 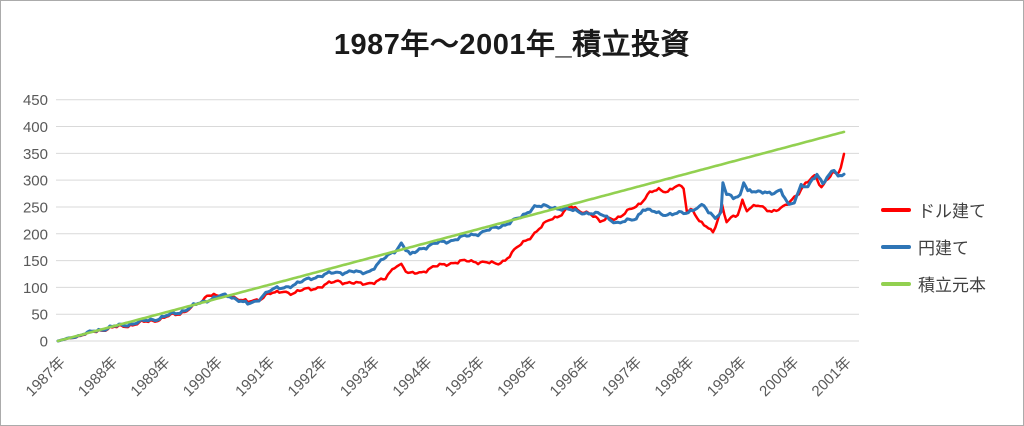 What do you see at coordinates (44, 342) in the screenshot?
I see `y-tick-label: 0` at bounding box center [44, 342].